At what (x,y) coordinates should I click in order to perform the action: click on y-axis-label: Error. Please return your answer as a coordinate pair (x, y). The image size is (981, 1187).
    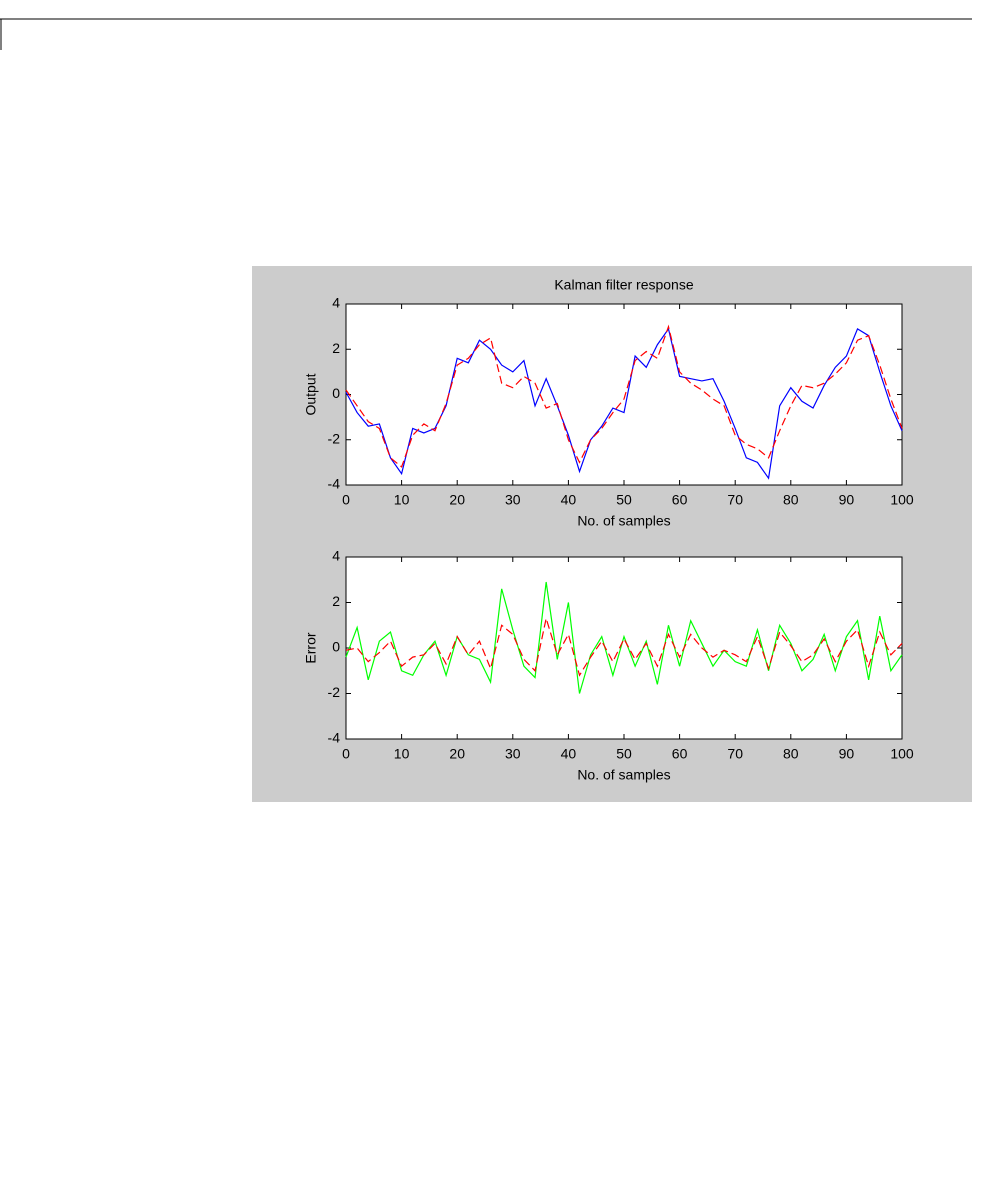
    Looking at the image, I should click on (311, 647).